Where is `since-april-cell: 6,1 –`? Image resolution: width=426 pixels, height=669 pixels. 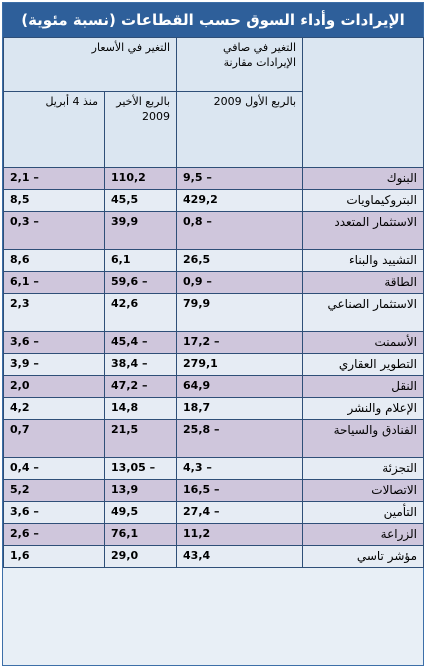
since-april-cell: 6,1 – is located at coordinates (54, 282).